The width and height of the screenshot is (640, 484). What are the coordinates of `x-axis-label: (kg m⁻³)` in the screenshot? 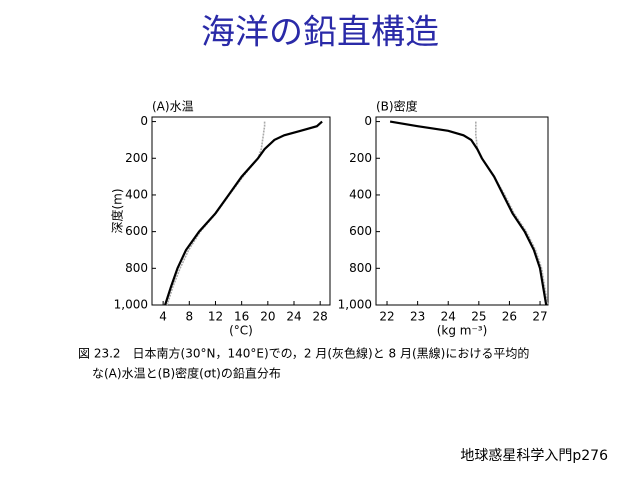 It's located at (462, 331).